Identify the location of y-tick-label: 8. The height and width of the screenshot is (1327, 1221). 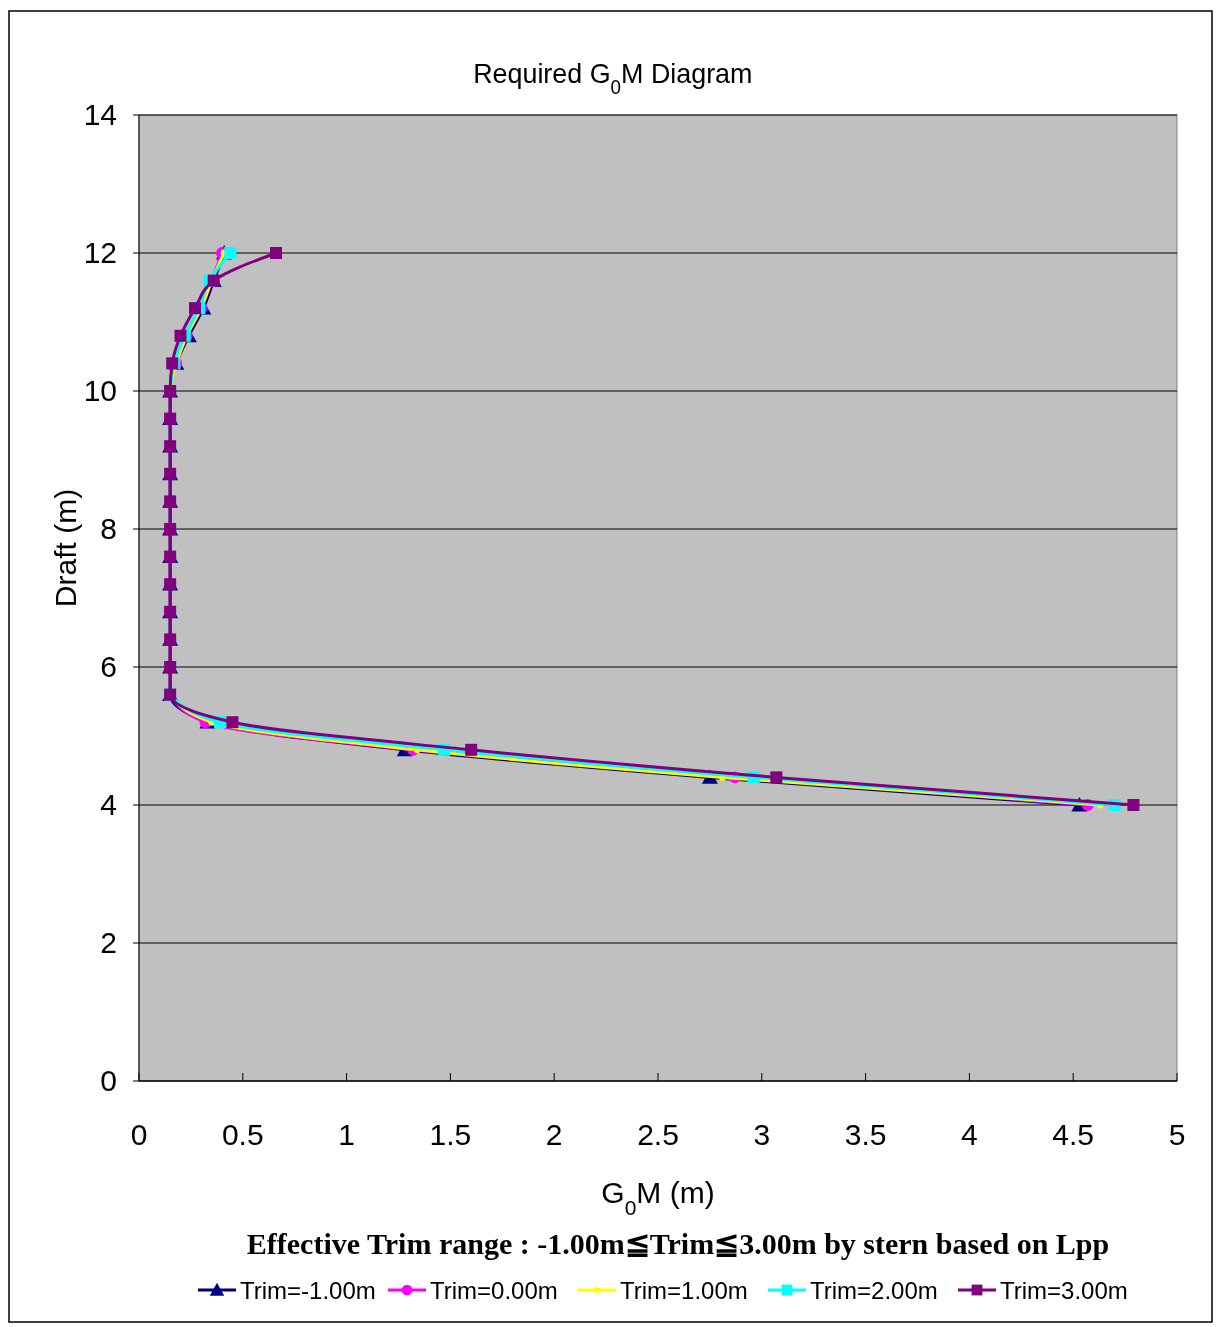
(108, 528).